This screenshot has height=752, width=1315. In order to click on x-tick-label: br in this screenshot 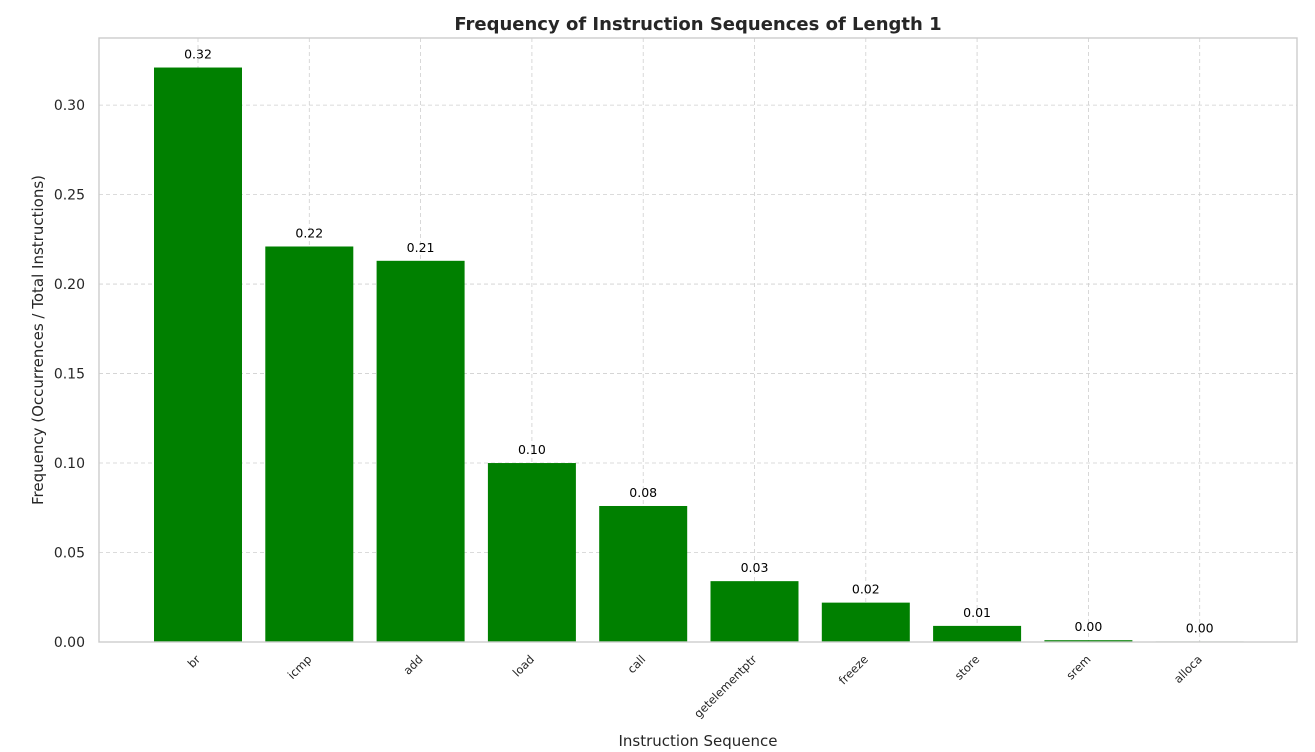, I will do `click(194, 661)`.